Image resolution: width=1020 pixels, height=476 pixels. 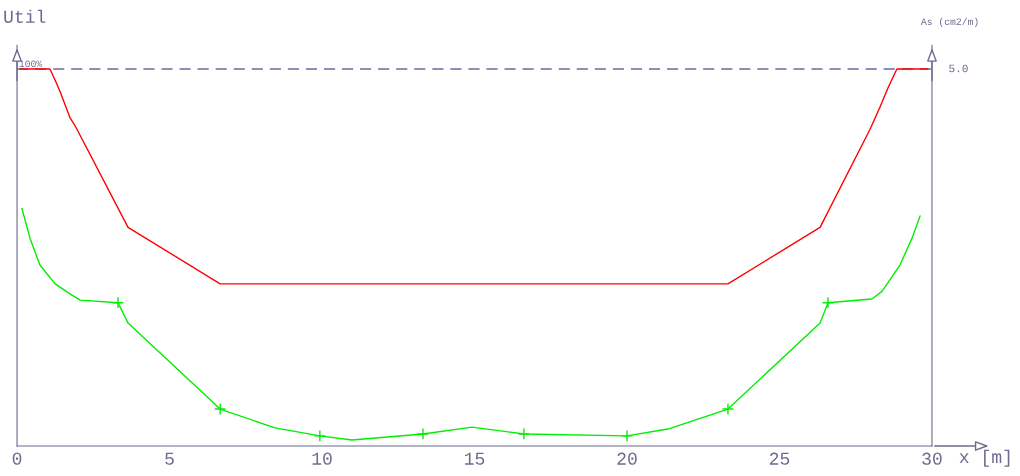 What do you see at coordinates (169, 458) in the screenshot?
I see `x-tick-label: 5` at bounding box center [169, 458].